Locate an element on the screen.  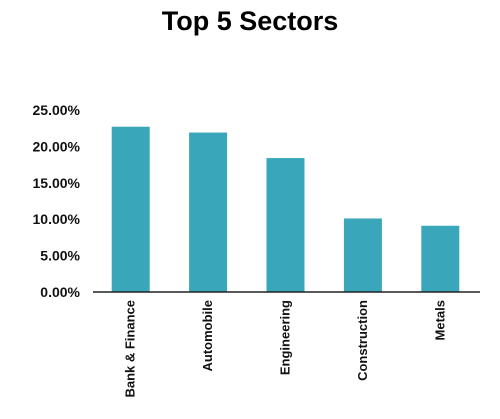
x-category-label: Construction is located at coordinates (362, 340).